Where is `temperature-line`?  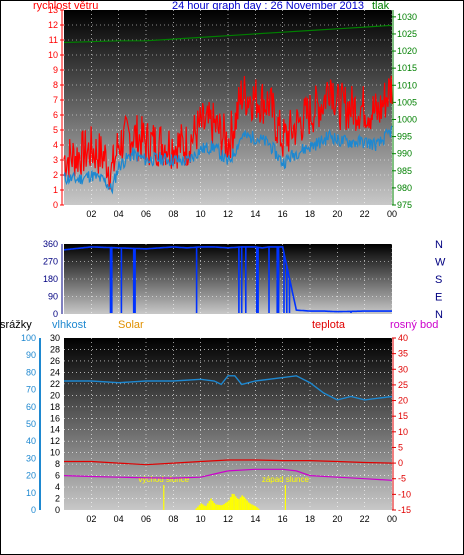 temperature-line is located at coordinates (228, 462).